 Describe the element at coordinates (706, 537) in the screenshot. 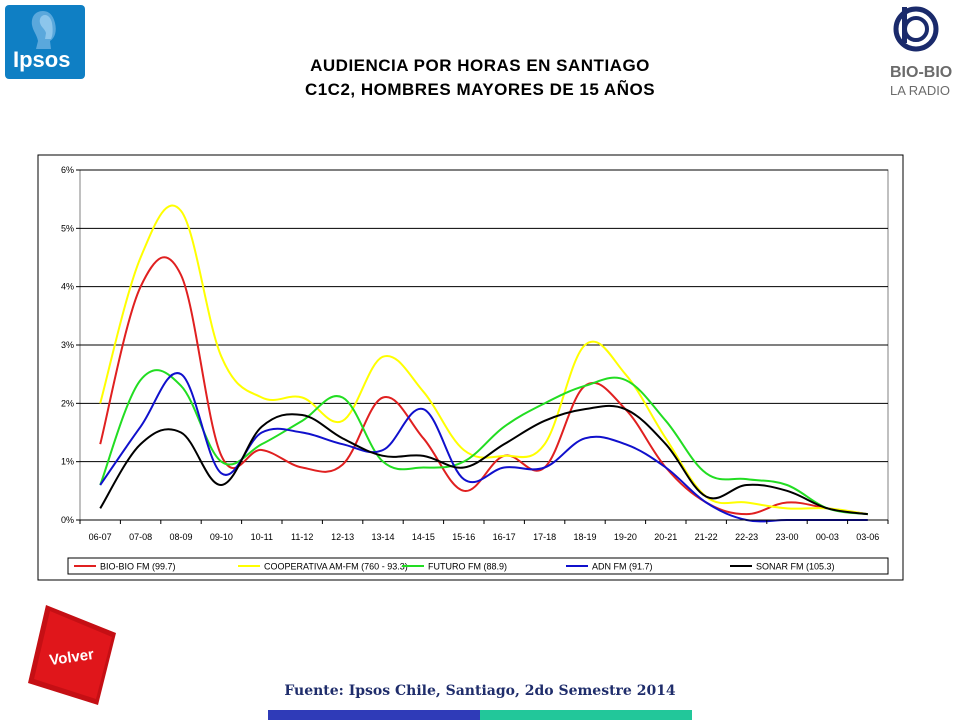

I see `x-tick-label: 21-22` at that location.